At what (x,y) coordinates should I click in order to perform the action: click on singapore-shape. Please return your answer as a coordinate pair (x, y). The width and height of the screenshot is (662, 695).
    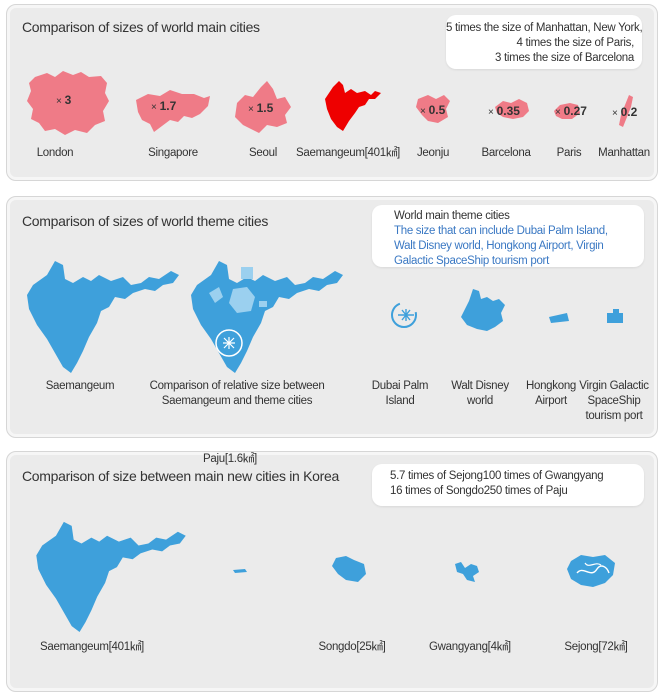
    Looking at the image, I should click on (173, 111).